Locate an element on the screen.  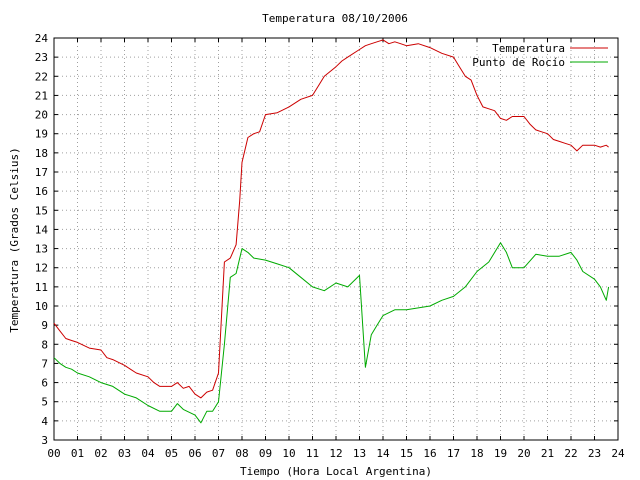
y-tick-label: 22 is located at coordinates (41, 76).